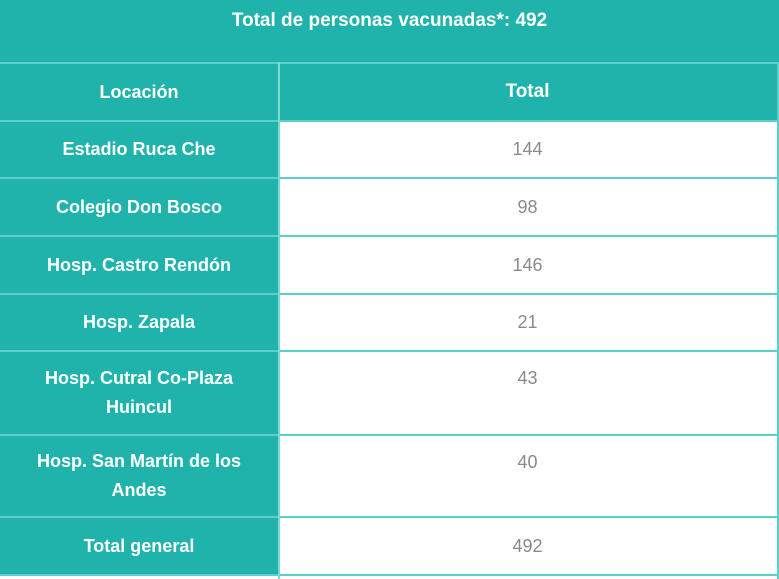 This screenshot has width=779, height=579. What do you see at coordinates (527, 476) in the screenshot?
I see `row-total: 40` at bounding box center [527, 476].